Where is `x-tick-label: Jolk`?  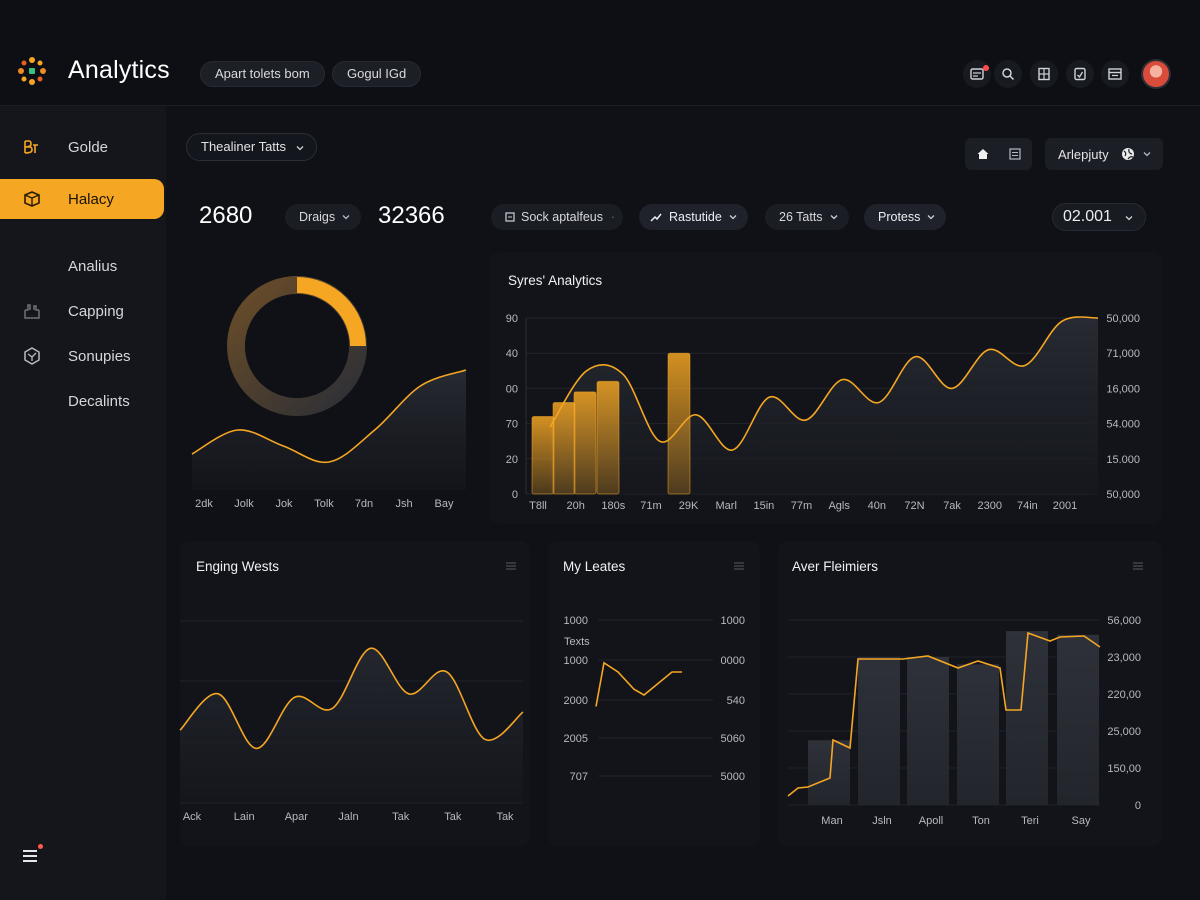 x-tick-label: Jolk is located at coordinates (244, 504).